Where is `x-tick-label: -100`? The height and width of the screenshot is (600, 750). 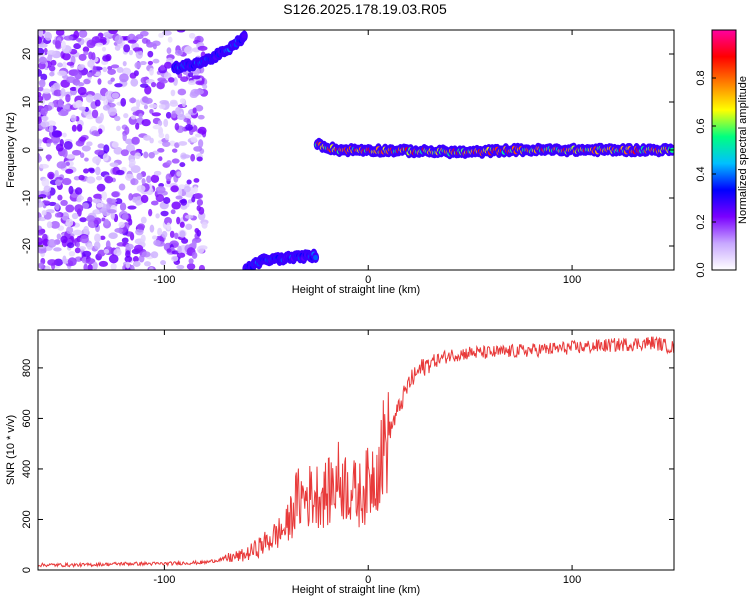 x-tick-label: -100 is located at coordinates (164, 280).